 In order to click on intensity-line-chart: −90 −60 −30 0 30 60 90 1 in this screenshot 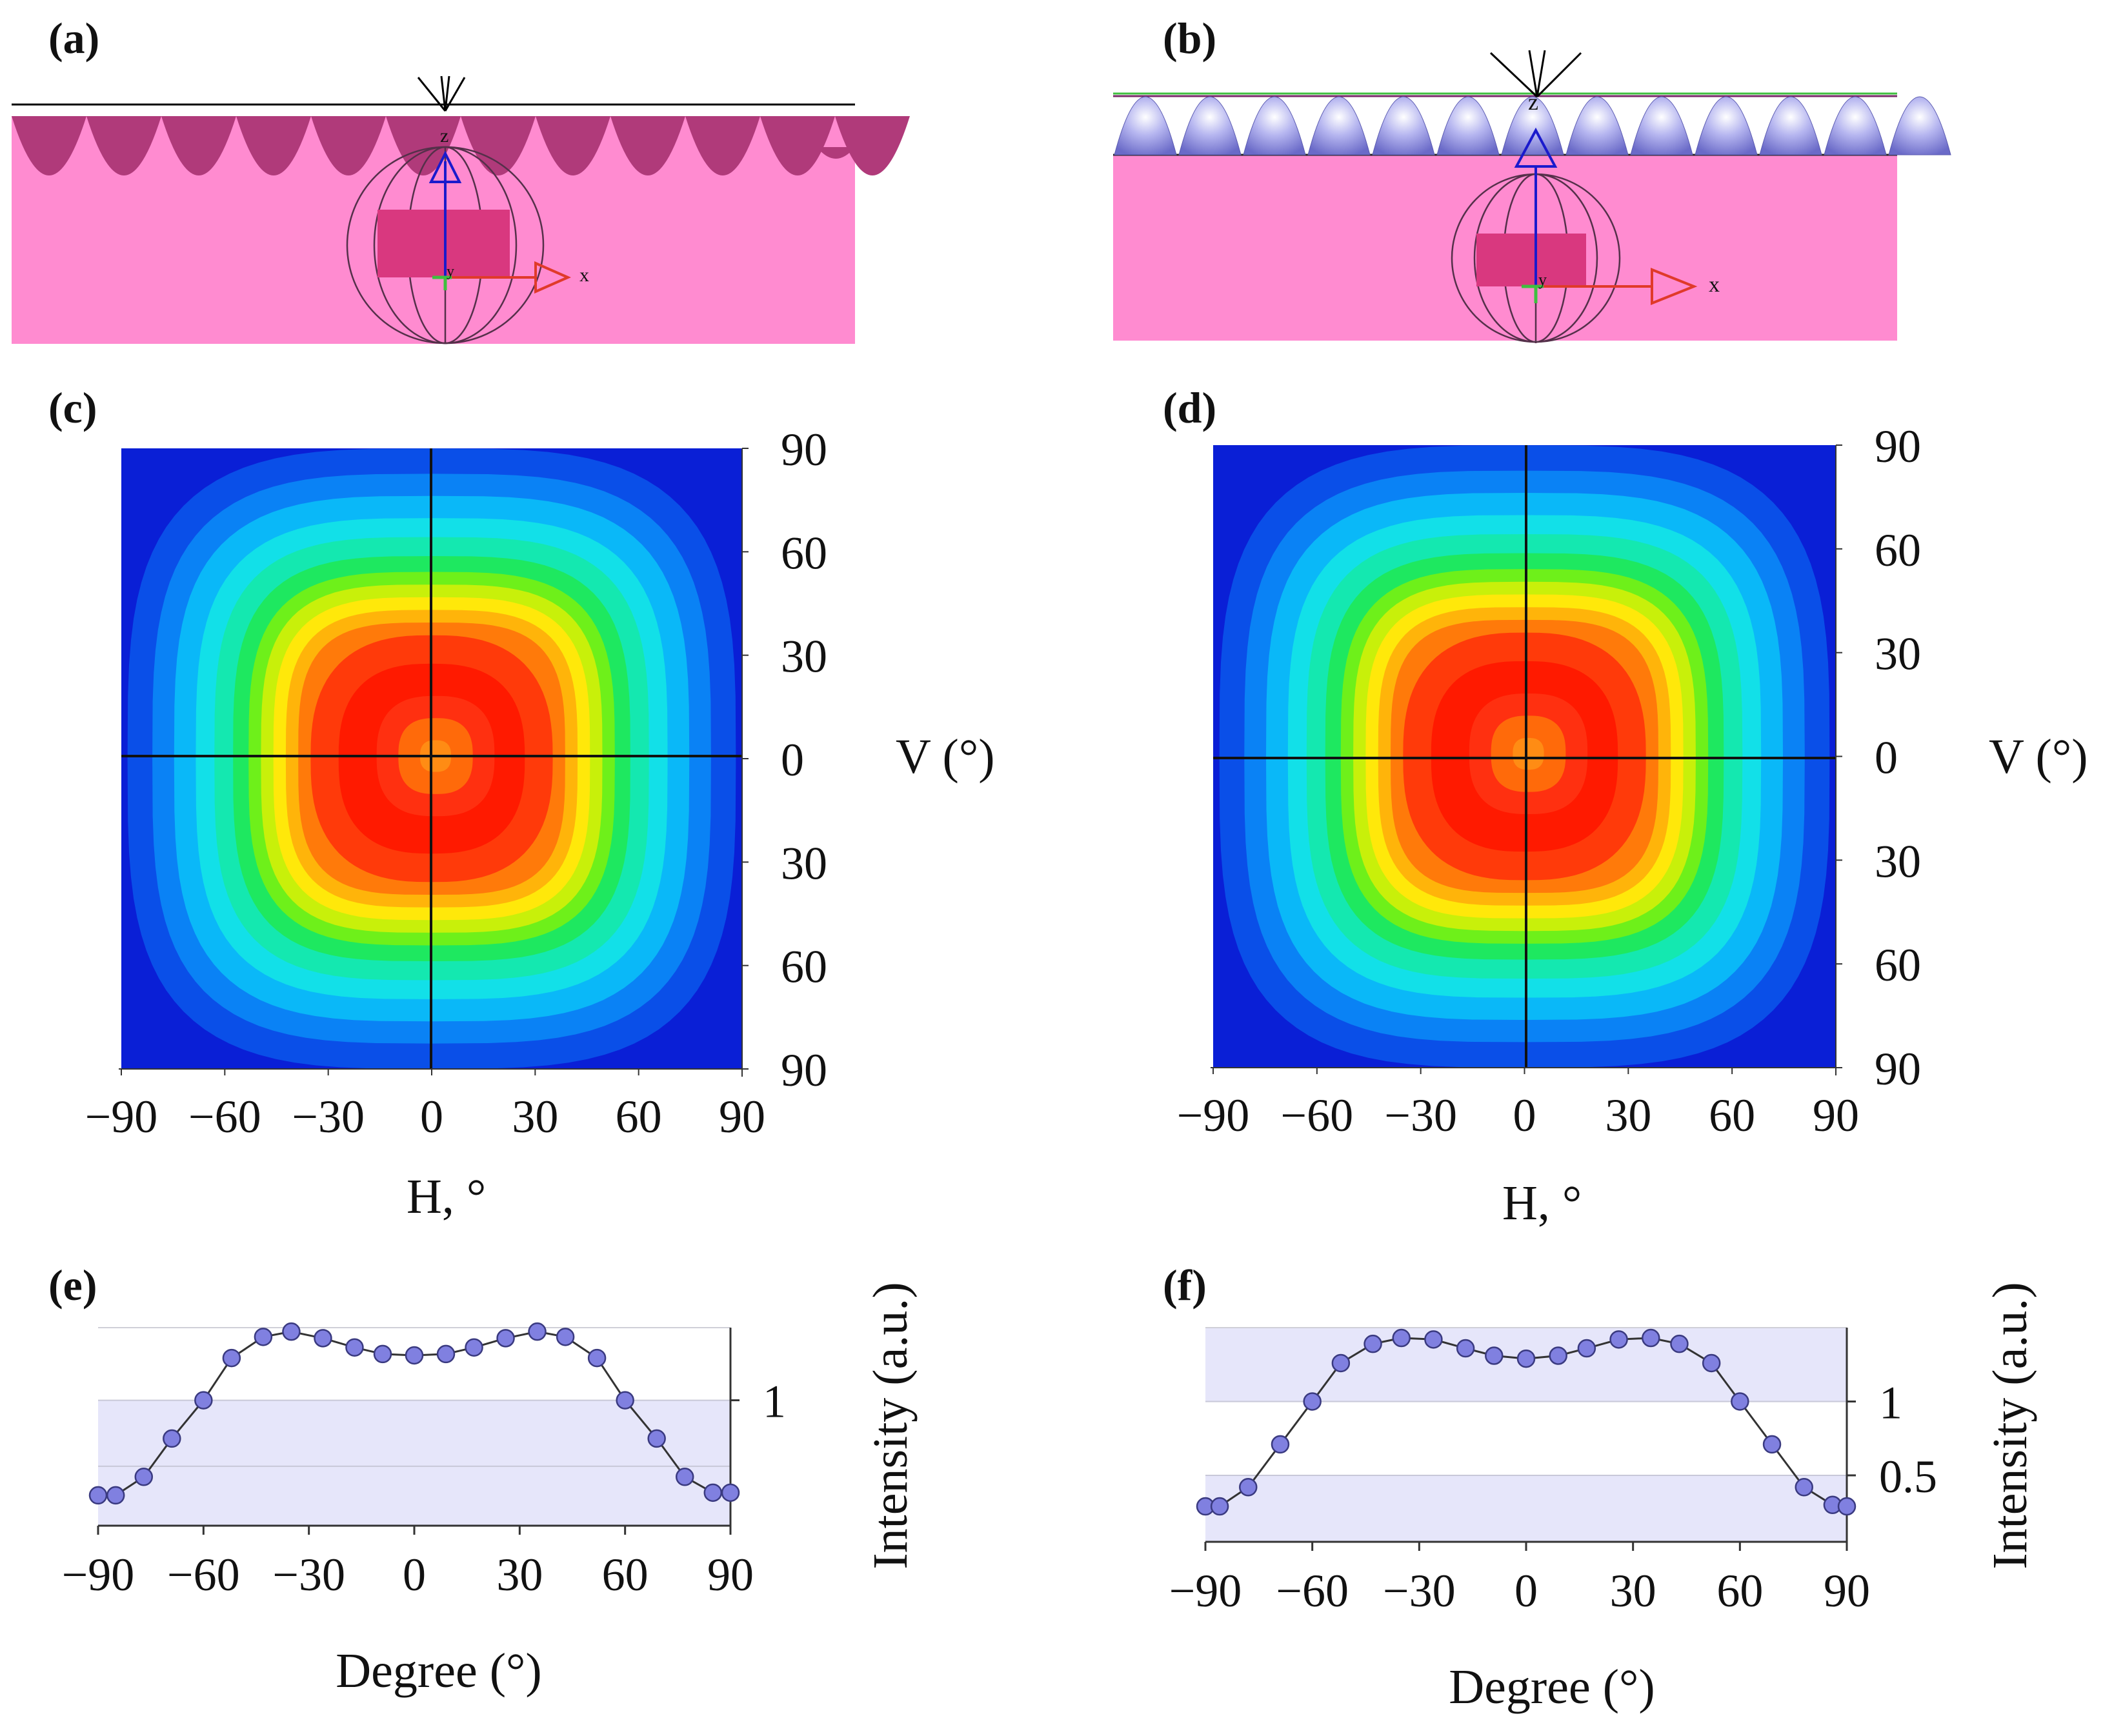, I will do `click(424, 1461)`.